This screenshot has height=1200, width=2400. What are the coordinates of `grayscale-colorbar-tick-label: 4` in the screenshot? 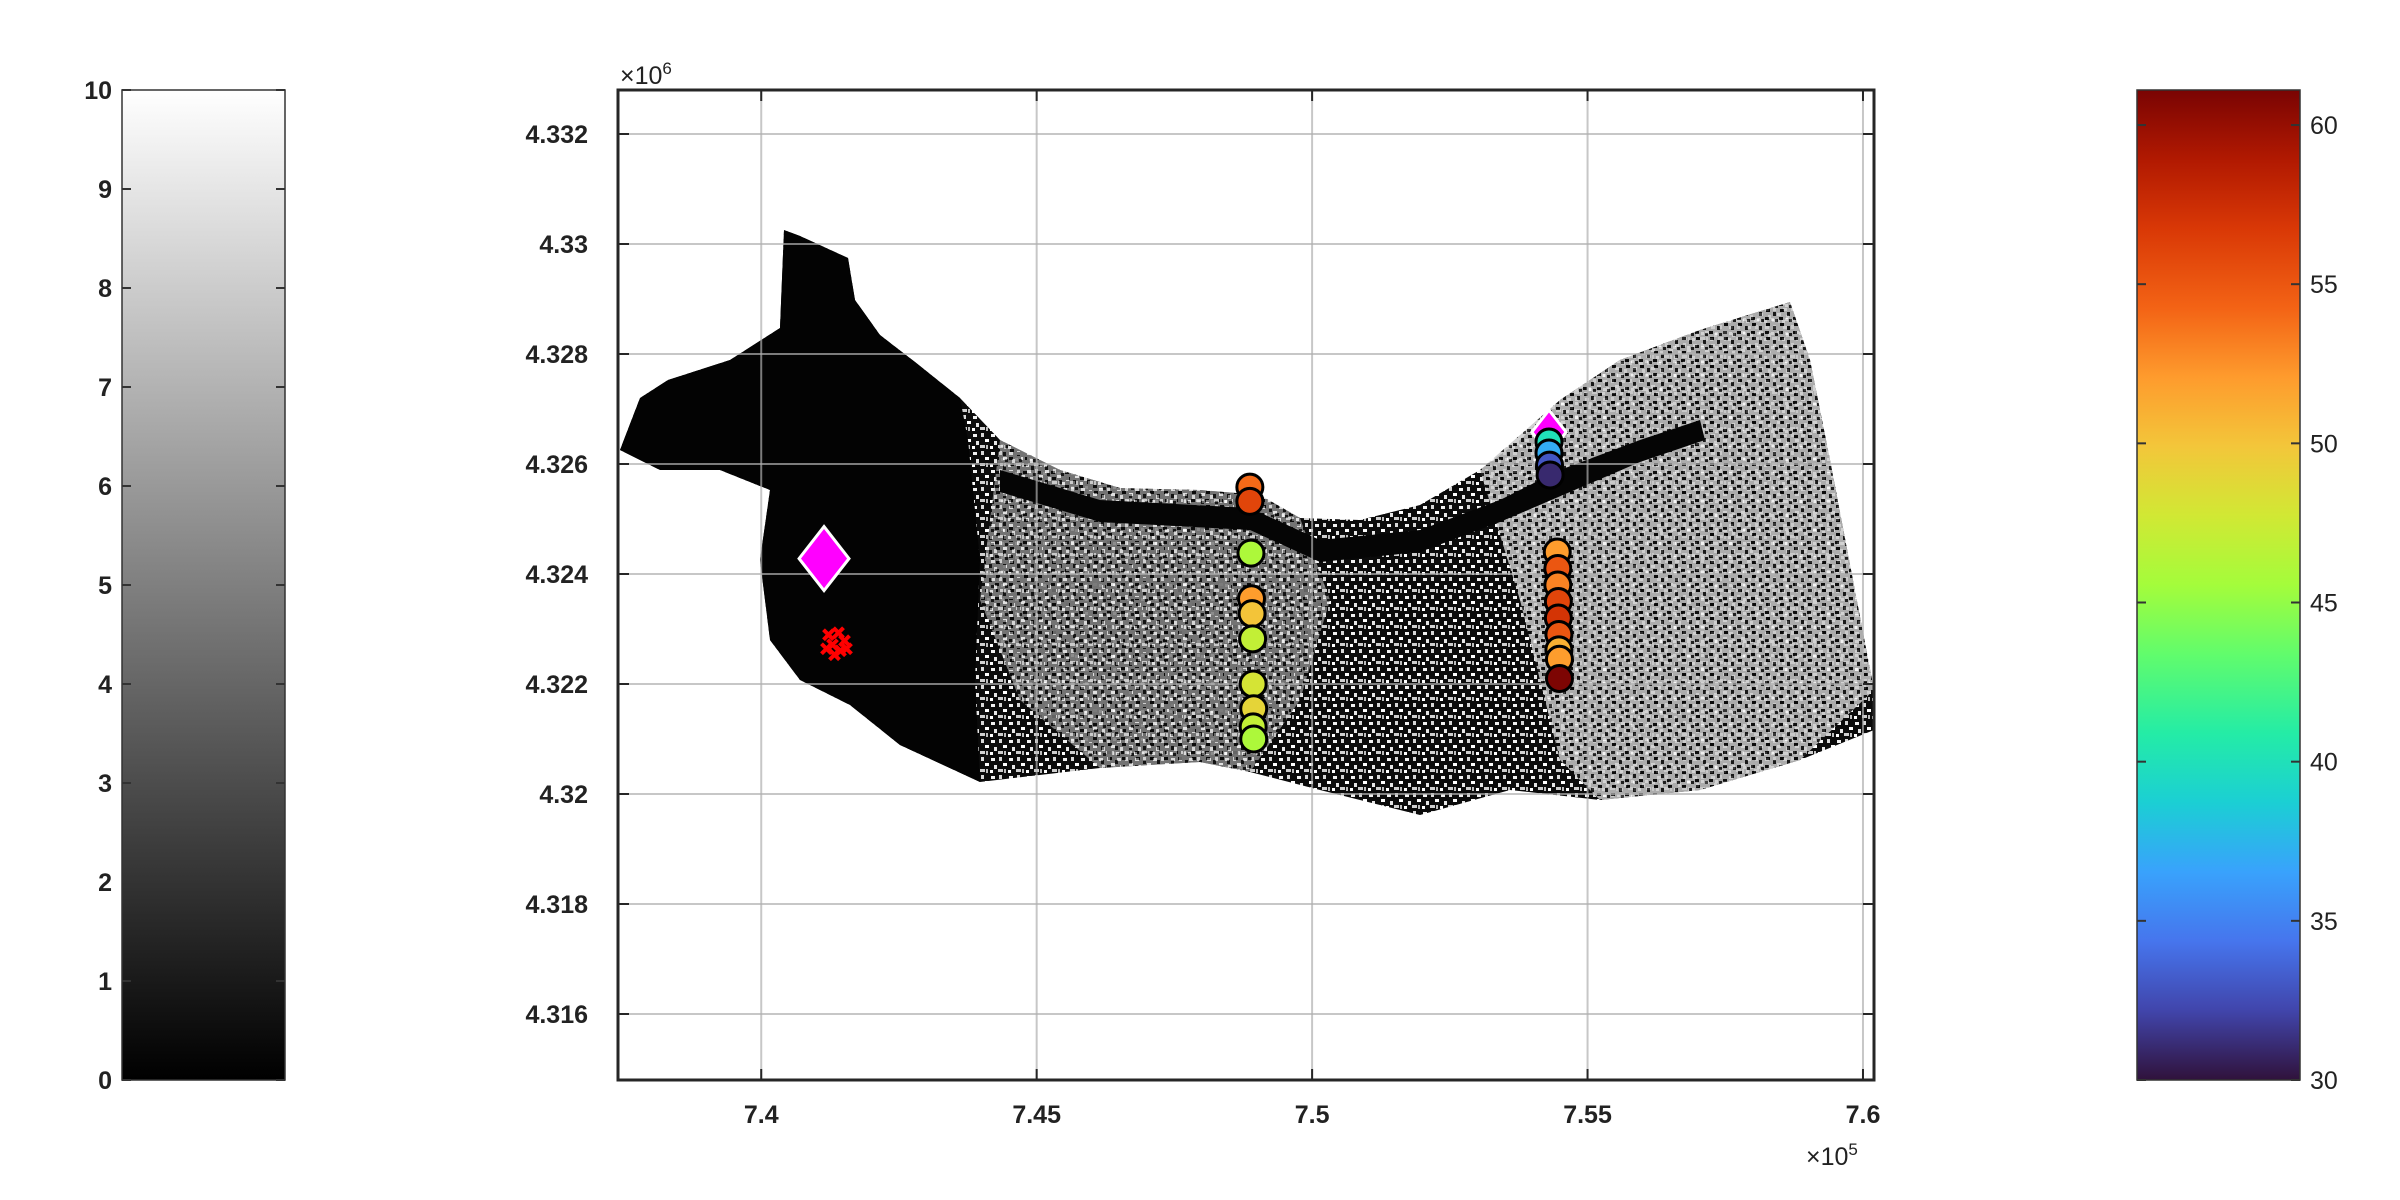 It's located at (105, 685).